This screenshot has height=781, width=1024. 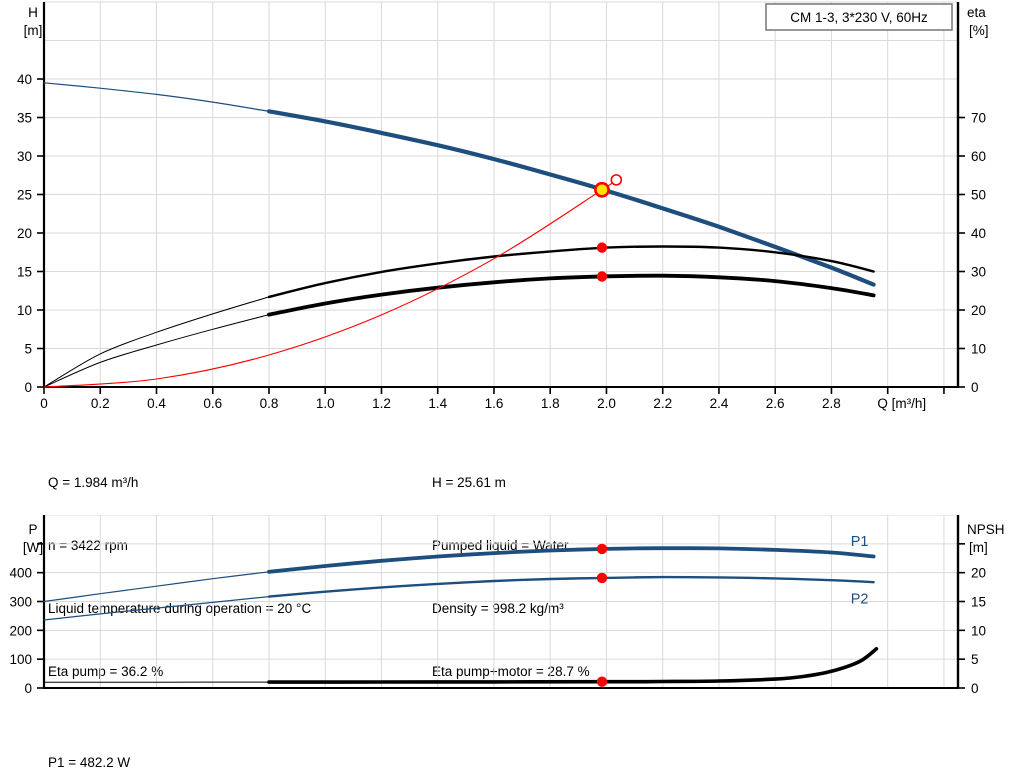 What do you see at coordinates (100, 403) in the screenshot?
I see `svg-text: 0.2` at bounding box center [100, 403].